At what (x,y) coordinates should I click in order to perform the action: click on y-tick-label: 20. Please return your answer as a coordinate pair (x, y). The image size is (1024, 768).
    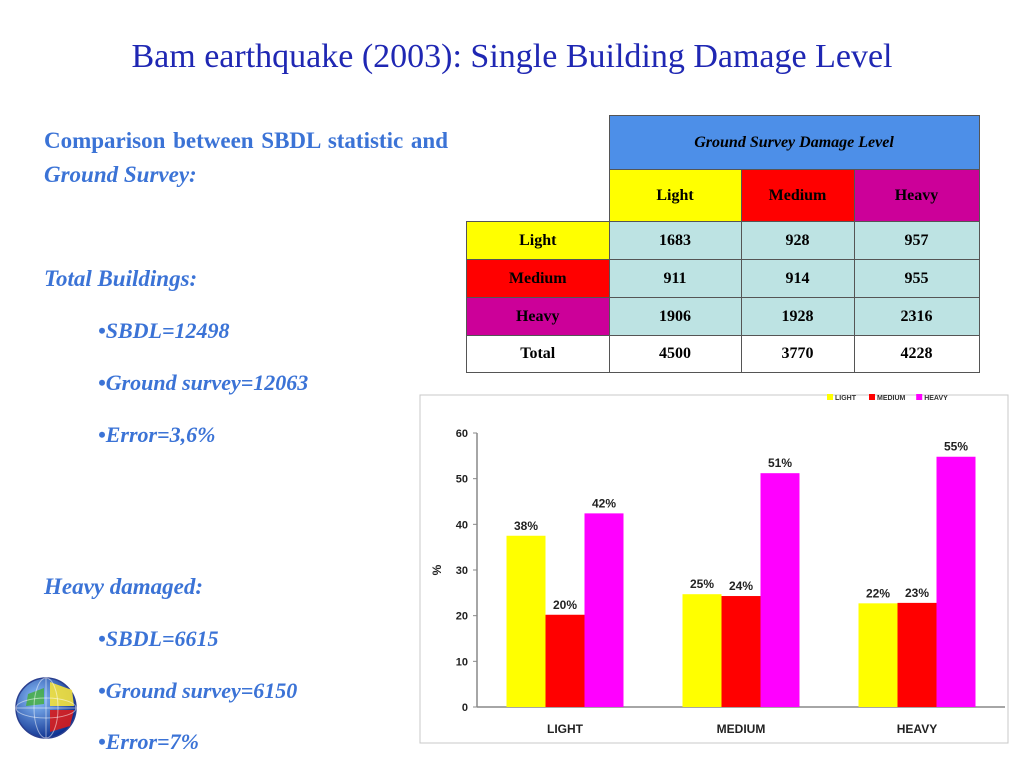
    Looking at the image, I should click on (462, 617).